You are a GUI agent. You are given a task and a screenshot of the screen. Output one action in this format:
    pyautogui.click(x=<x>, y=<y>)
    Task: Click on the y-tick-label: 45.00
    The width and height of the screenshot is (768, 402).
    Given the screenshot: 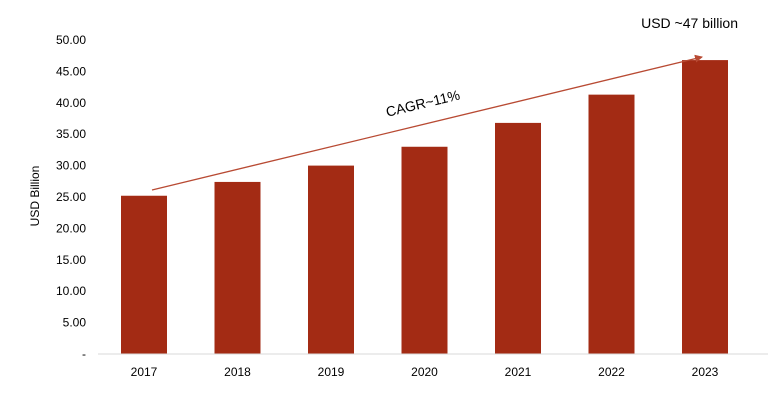 What is the action you would take?
    pyautogui.click(x=71, y=71)
    